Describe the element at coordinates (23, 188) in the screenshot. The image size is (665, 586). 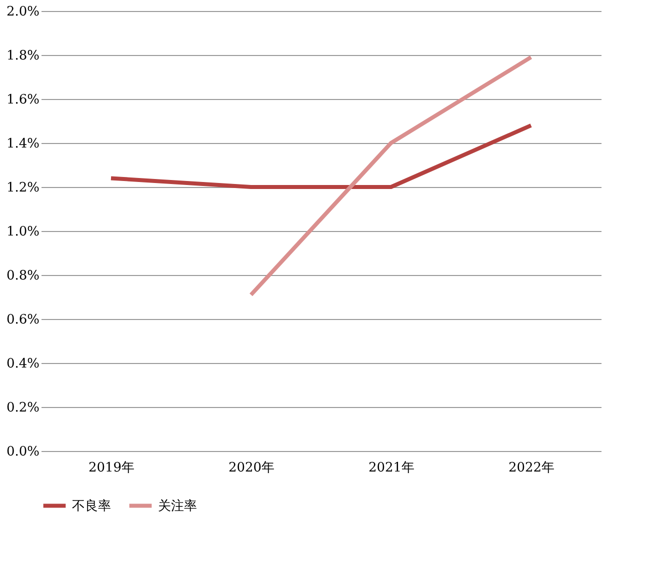
I see `y-tick-label: 1.2%` at that location.